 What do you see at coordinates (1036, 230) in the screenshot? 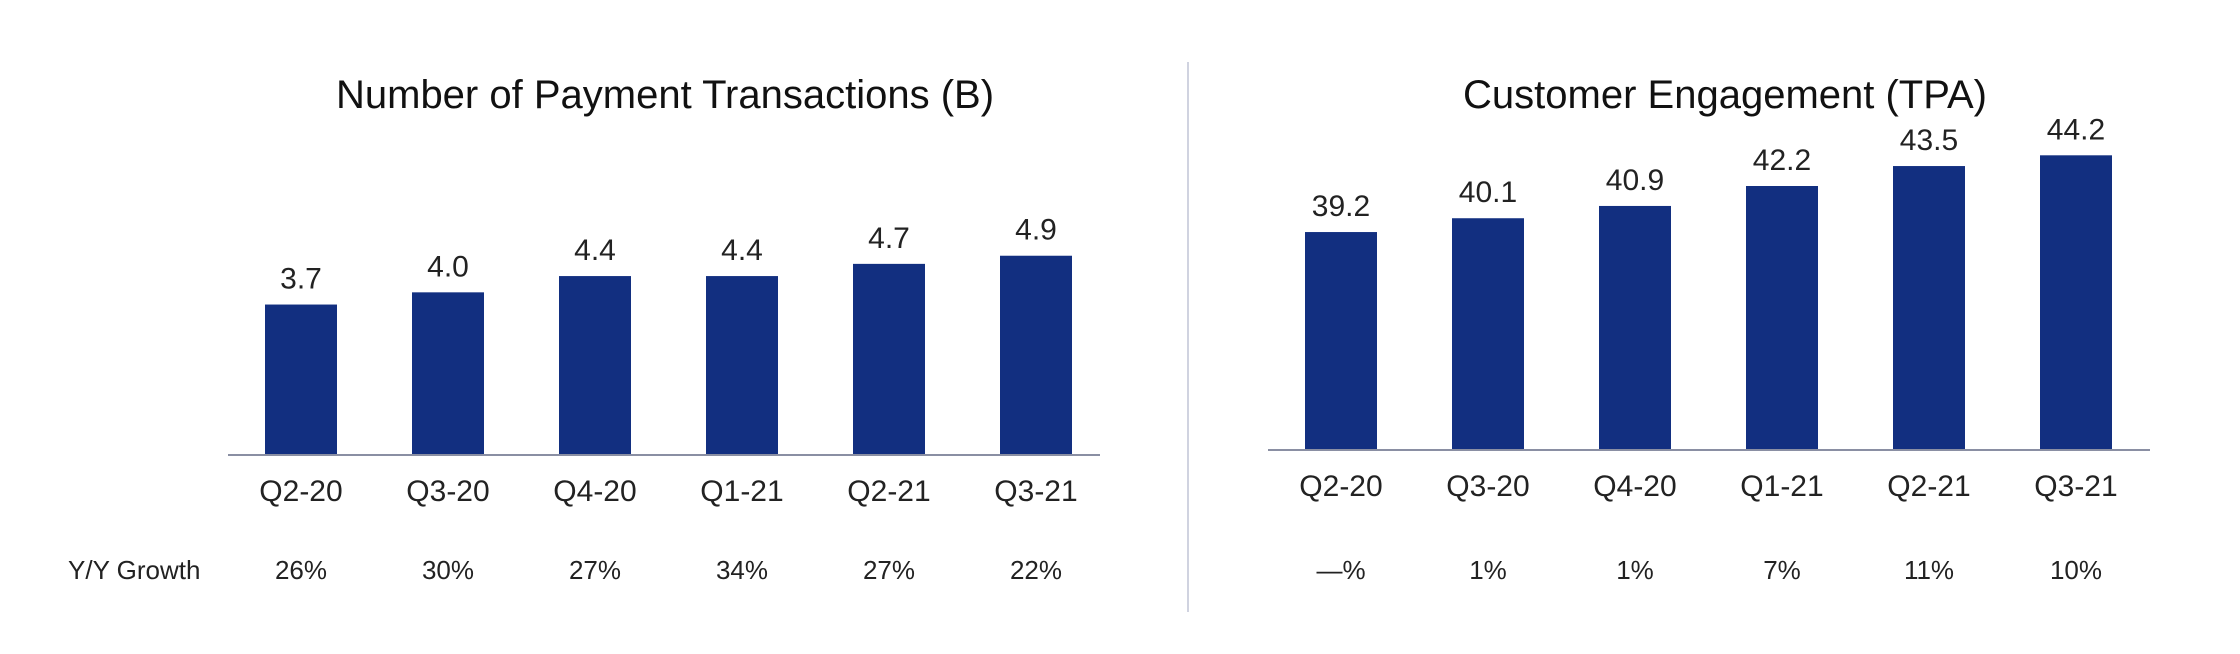
I see `data-label: 4.9` at bounding box center [1036, 230].